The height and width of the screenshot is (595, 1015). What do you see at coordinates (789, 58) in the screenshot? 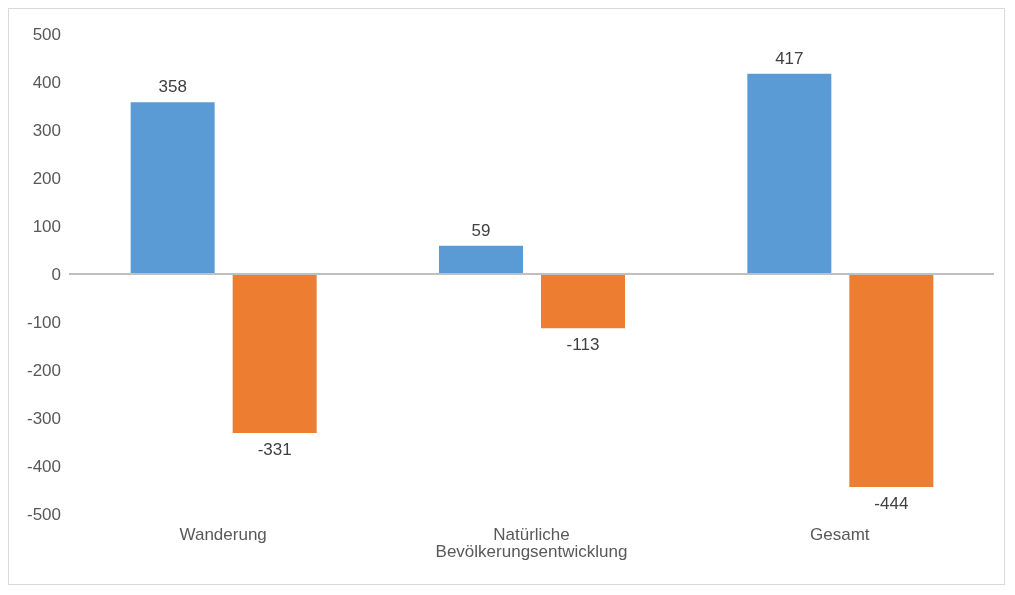
I see `data-label: 417` at bounding box center [789, 58].